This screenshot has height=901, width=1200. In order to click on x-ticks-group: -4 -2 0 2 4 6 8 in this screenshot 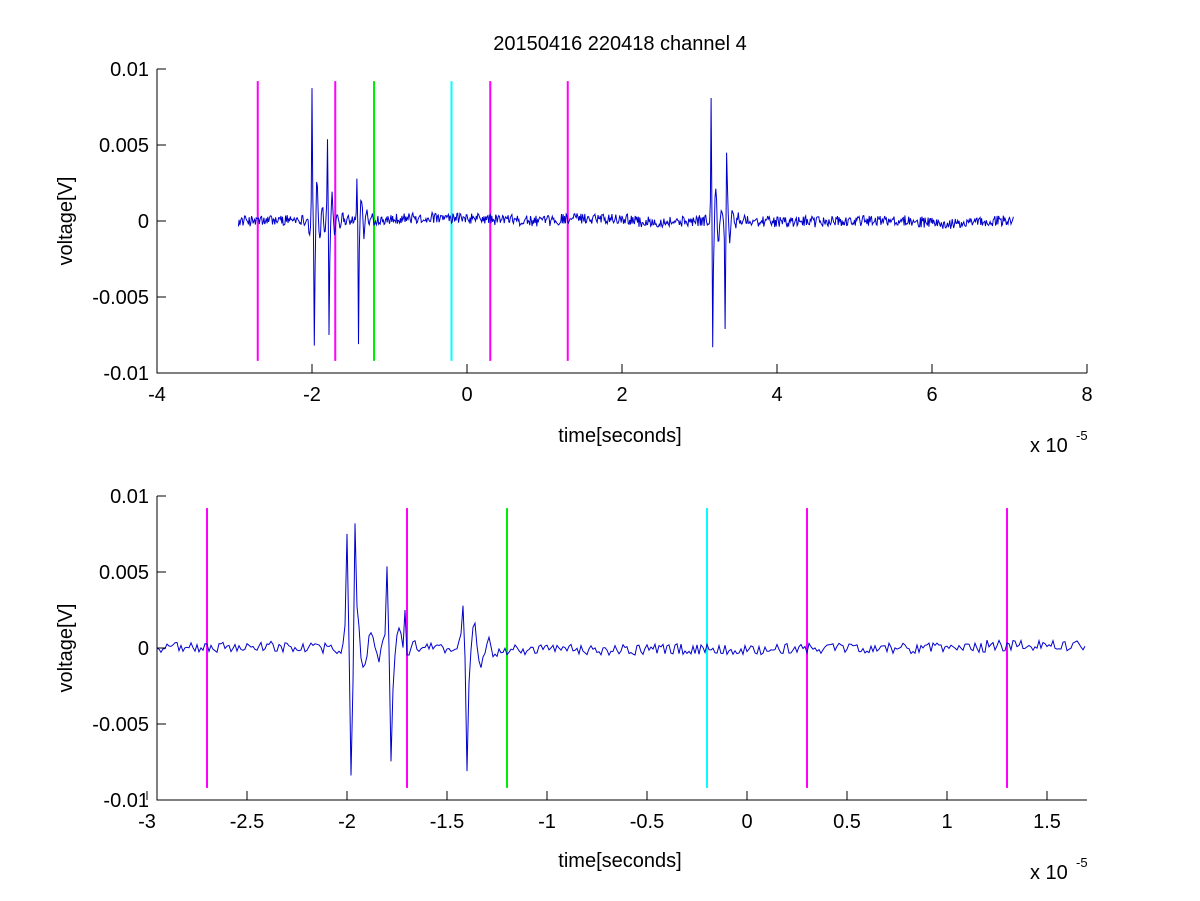, I will do `click(620, 385)`.